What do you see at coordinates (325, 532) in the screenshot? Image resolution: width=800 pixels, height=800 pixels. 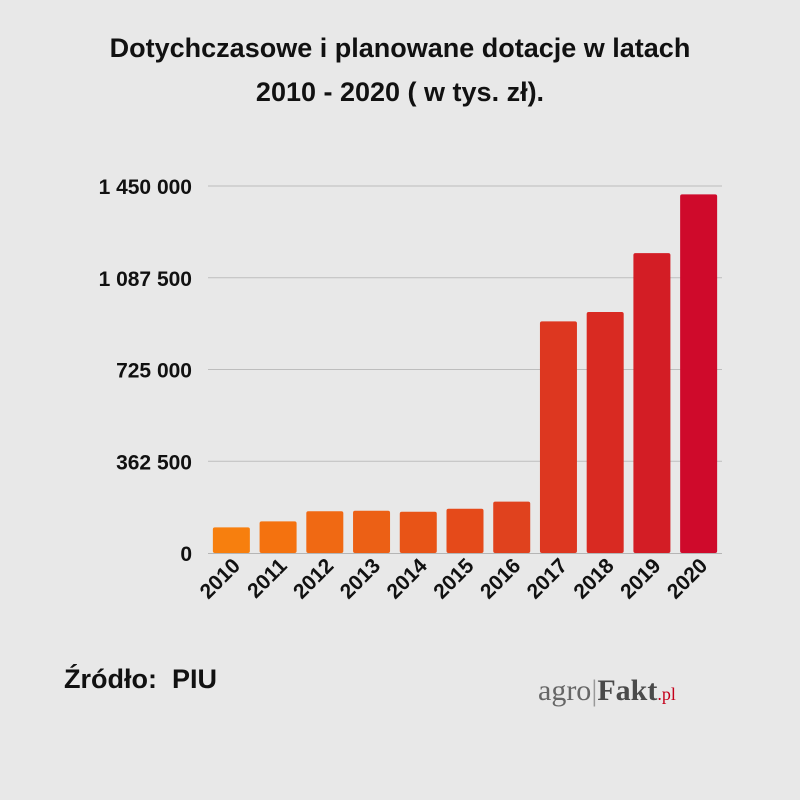 I see `bar-2012` at bounding box center [325, 532].